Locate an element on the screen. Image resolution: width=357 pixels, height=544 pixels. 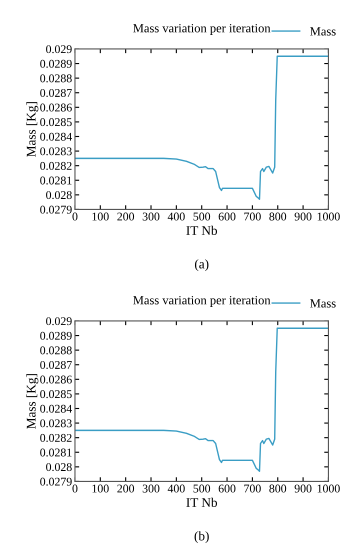
text: (b) is located at coordinates (201, 537).